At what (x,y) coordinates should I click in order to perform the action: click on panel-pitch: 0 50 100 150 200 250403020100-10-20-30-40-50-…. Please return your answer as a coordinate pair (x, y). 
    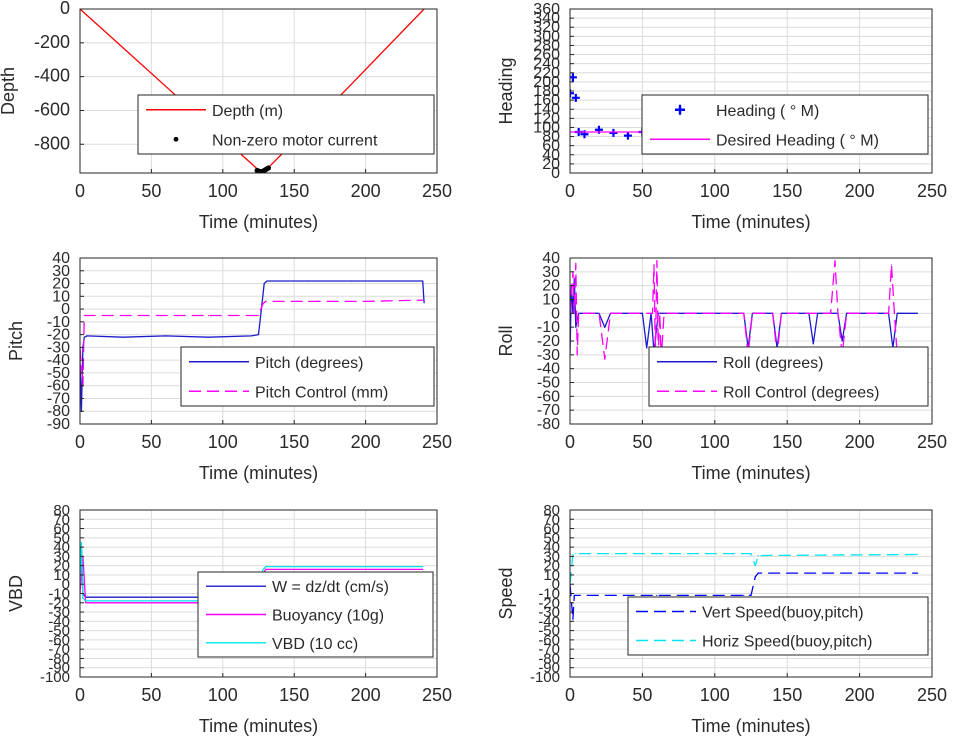
    Looking at the image, I should click on (229, 366).